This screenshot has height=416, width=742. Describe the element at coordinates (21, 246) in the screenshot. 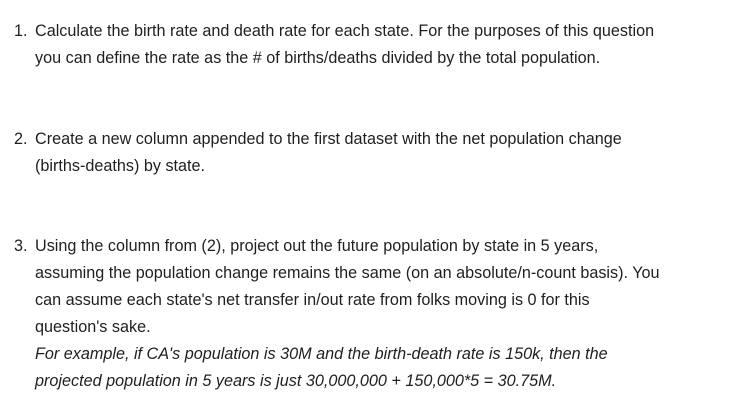

I see `question-number: 3.` at that location.